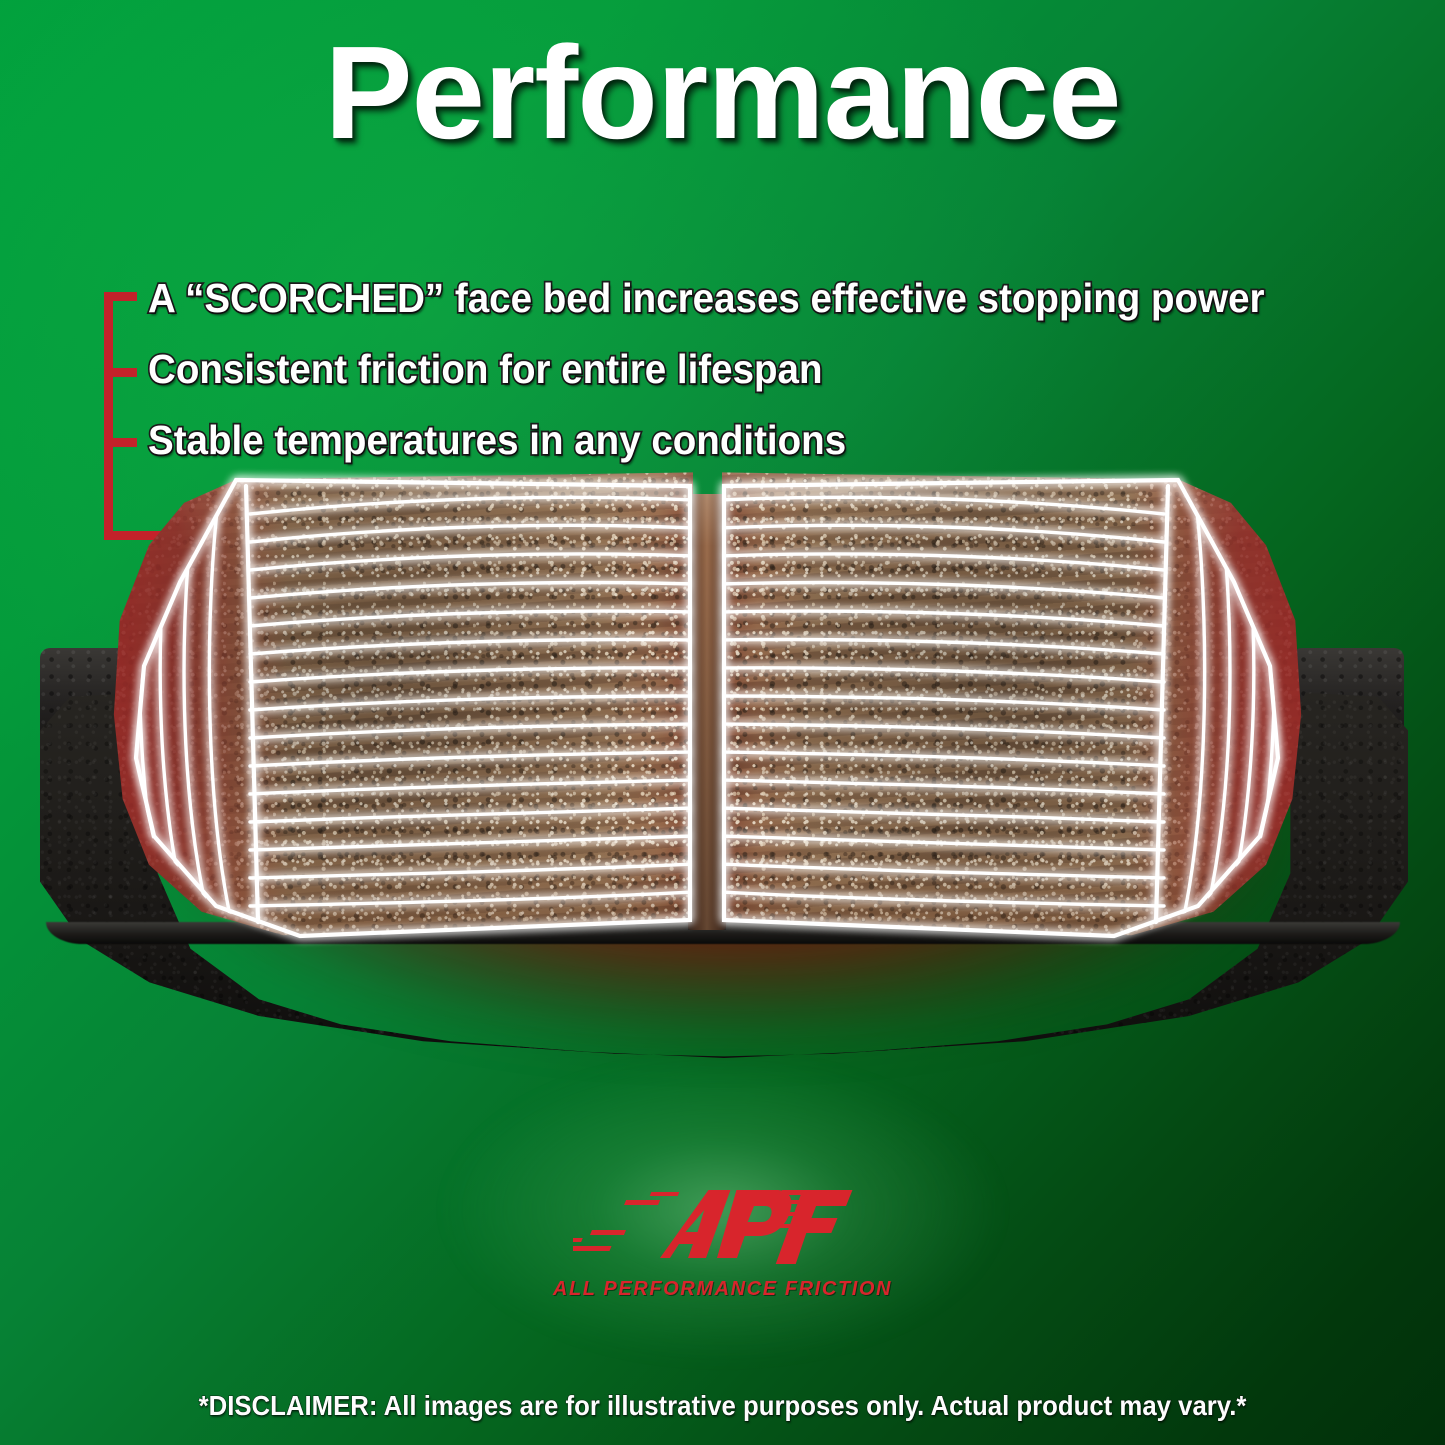  Describe the element at coordinates (722, 1289) in the screenshot. I see `brand-tagline: ALL PERFORMANCE FRICTION` at that location.